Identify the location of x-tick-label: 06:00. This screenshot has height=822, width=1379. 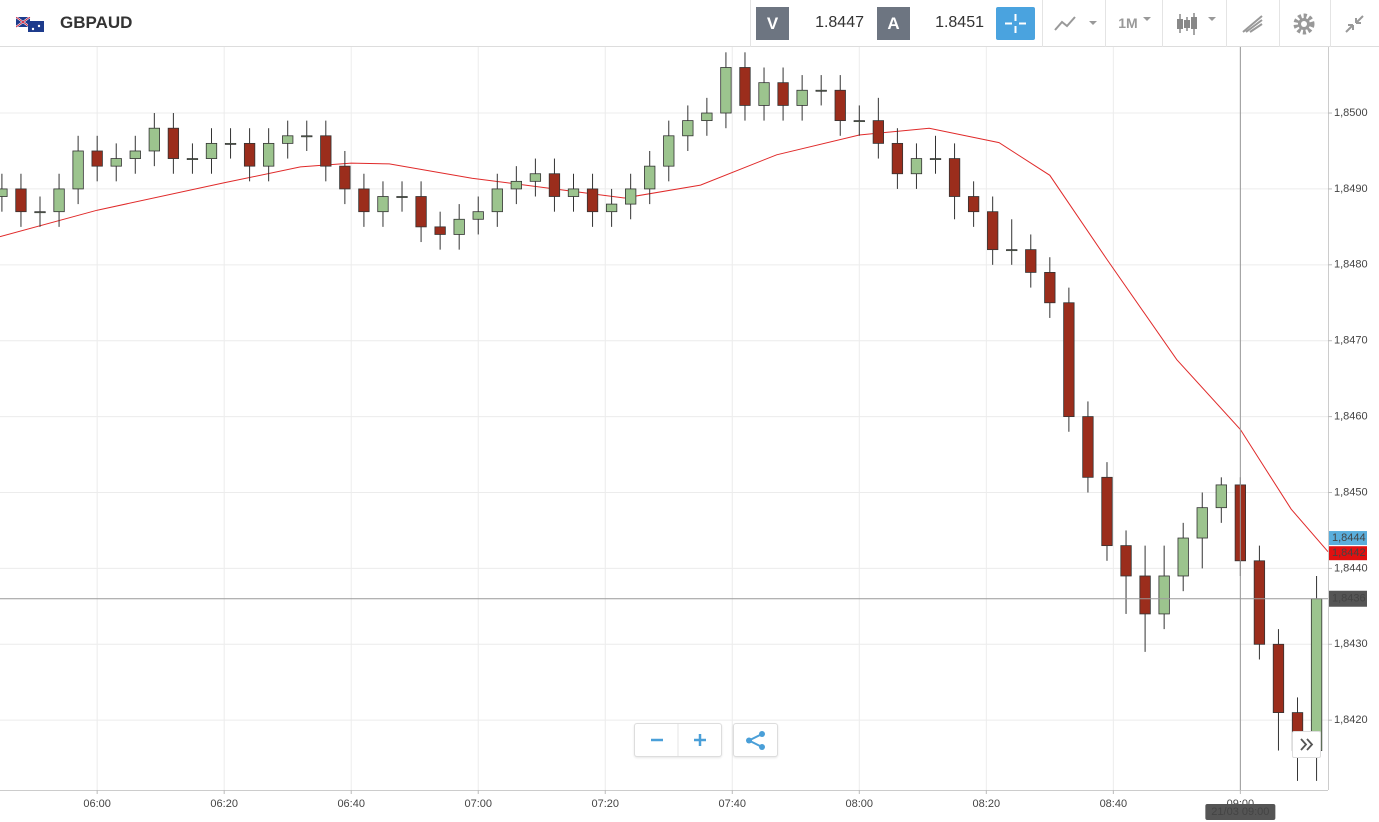
(97, 804).